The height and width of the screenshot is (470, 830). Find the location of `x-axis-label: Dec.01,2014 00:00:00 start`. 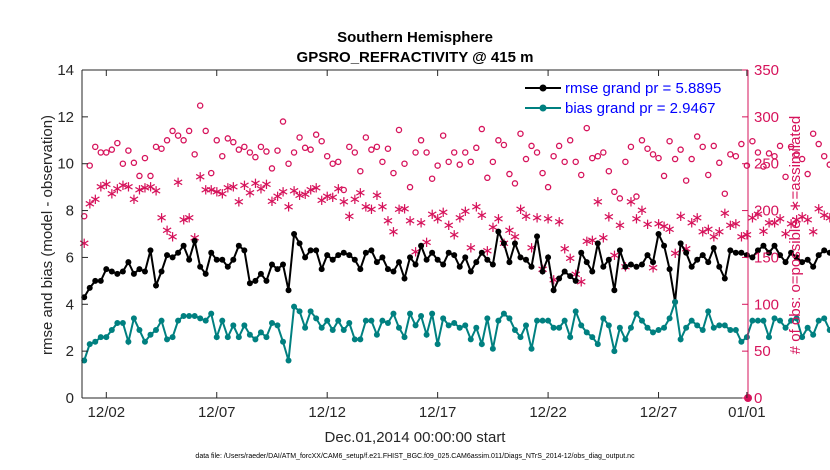

x-axis-label: Dec.01,2014 00:00:00 start is located at coordinates (416, 437).